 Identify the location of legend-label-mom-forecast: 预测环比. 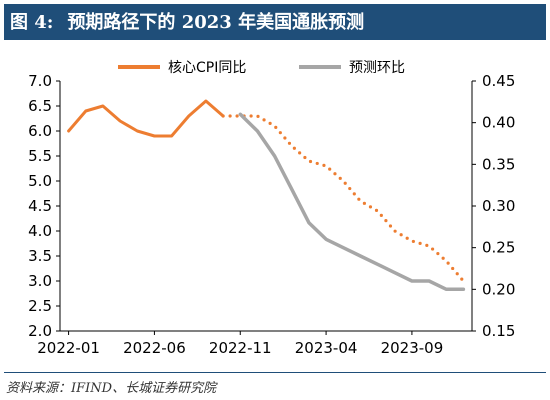
(377, 68).